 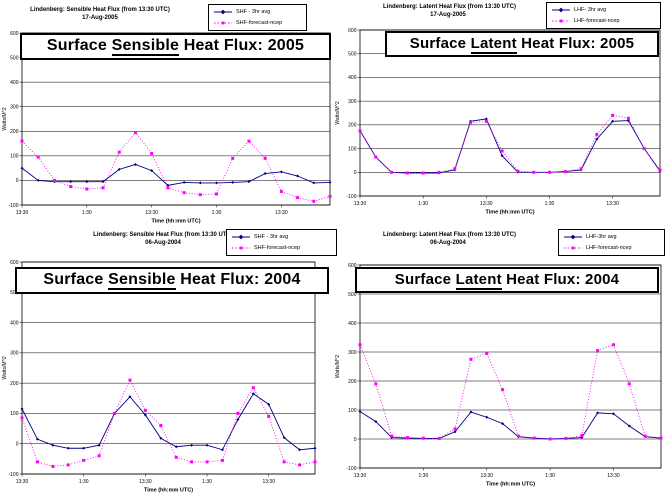 What do you see at coordinates (142, 280) in the screenshot?
I see `underlined-word: Sensible` at bounding box center [142, 280].